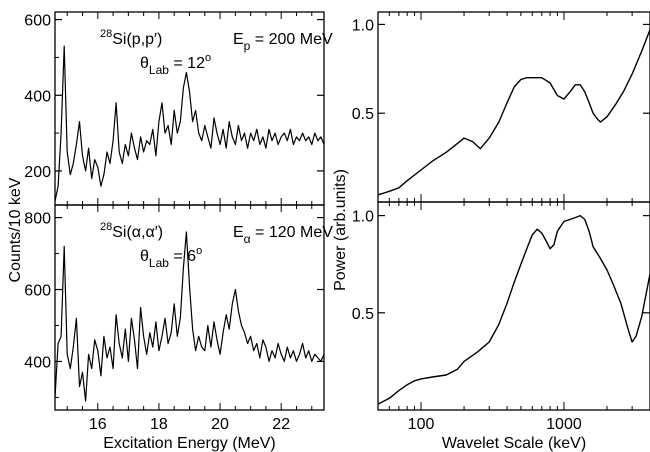  Describe the element at coordinates (137, 39) in the screenshot. I see `reaction-text: Si(p,p′)` at that location.